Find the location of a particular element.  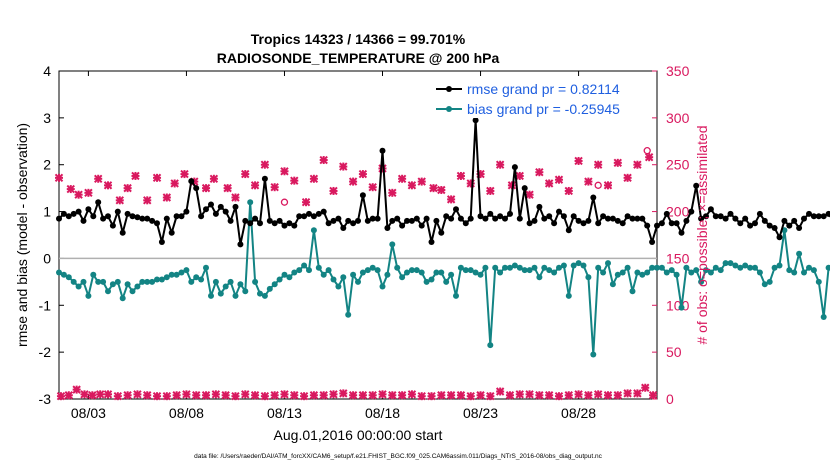

legend-box is located at coordinates (541, 98).